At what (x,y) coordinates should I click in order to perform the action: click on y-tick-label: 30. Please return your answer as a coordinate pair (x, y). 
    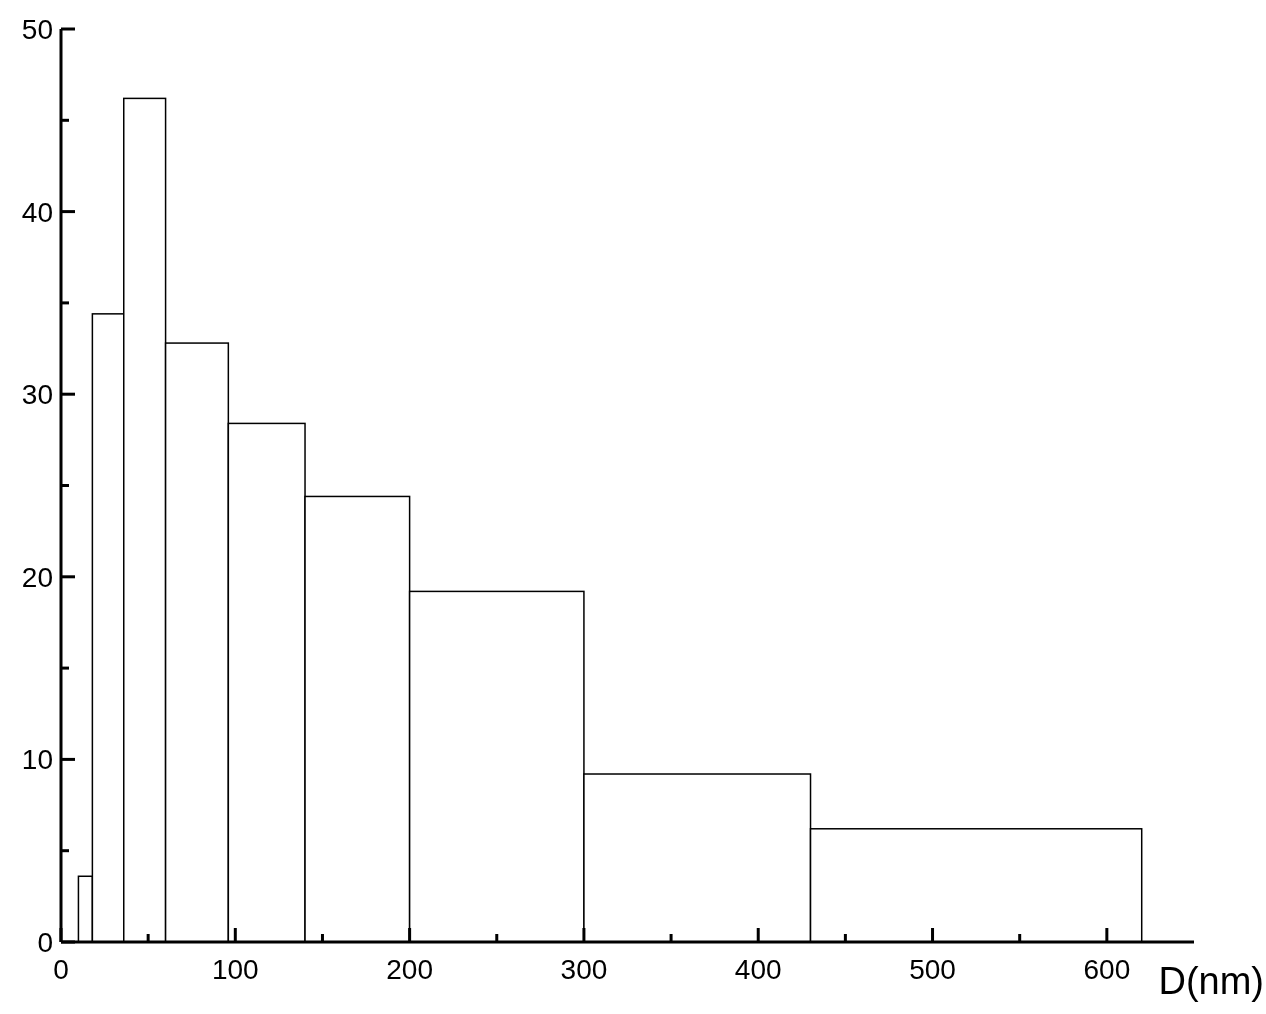
    Looking at the image, I should click on (37, 395).